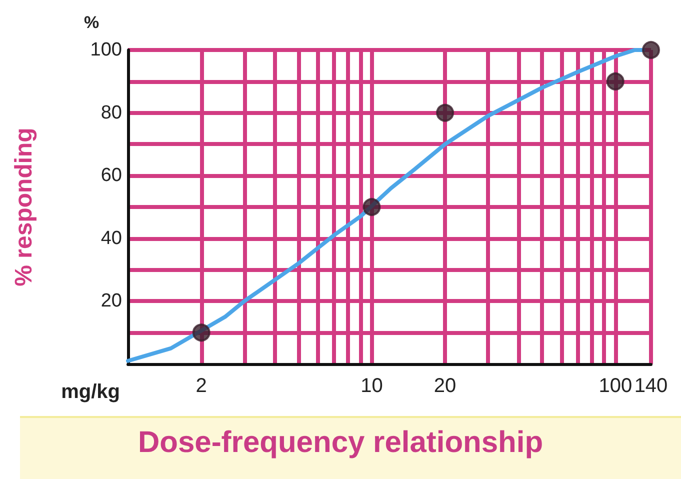 The image size is (681, 479). Describe the element at coordinates (111, 175) in the screenshot. I see `y-tick-label: 60` at that location.